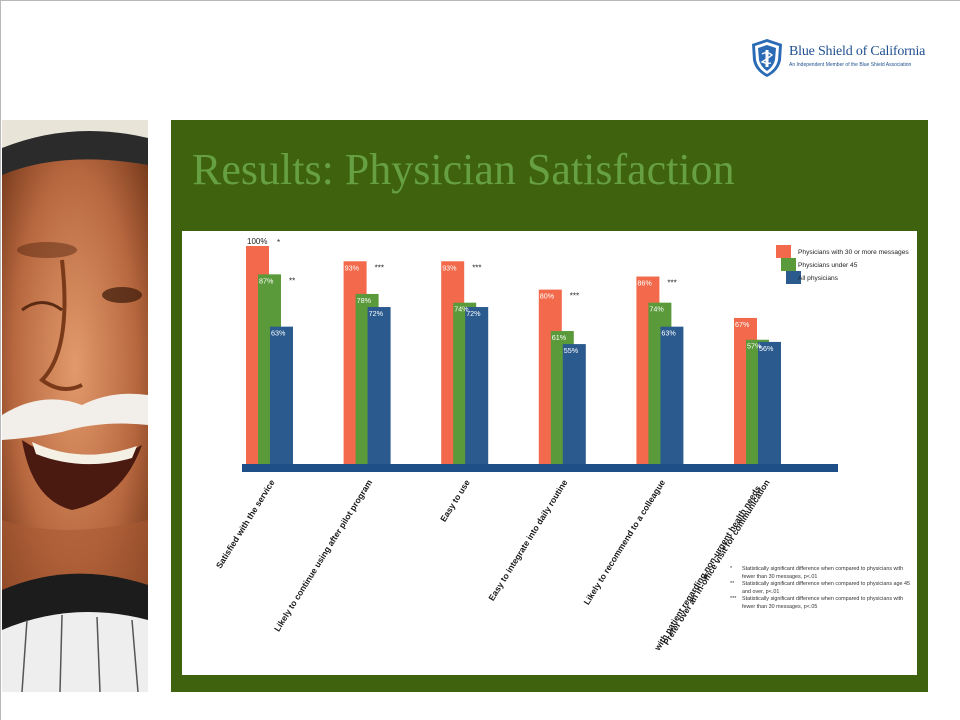  Describe the element at coordinates (245, 524) in the screenshot. I see `category-label-1: Satisfied with the service` at that location.